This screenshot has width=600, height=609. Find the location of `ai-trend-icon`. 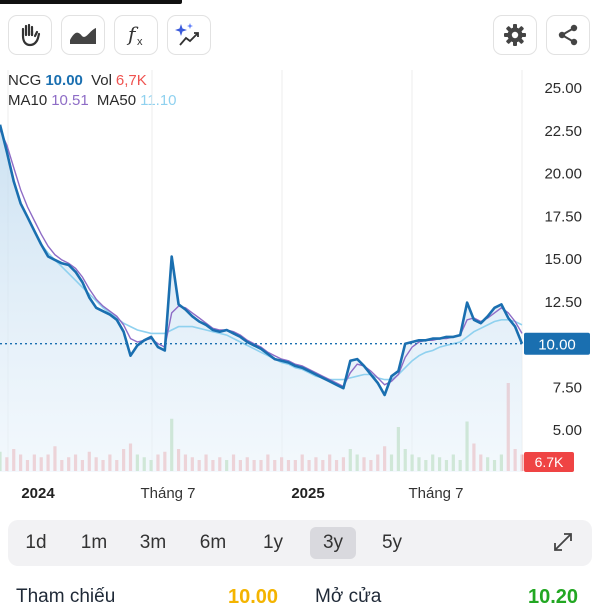

ai-trend-icon is located at coordinates (187, 34).